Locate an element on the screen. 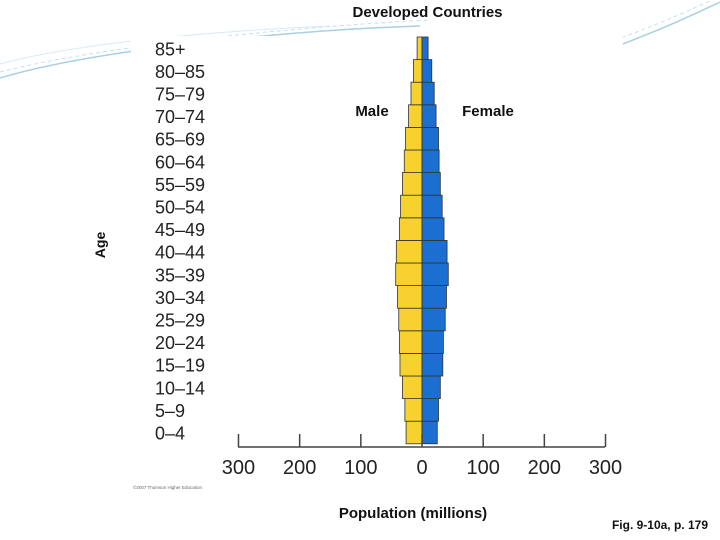 The image size is (720, 540). age-label: 35–39 is located at coordinates (180, 275).